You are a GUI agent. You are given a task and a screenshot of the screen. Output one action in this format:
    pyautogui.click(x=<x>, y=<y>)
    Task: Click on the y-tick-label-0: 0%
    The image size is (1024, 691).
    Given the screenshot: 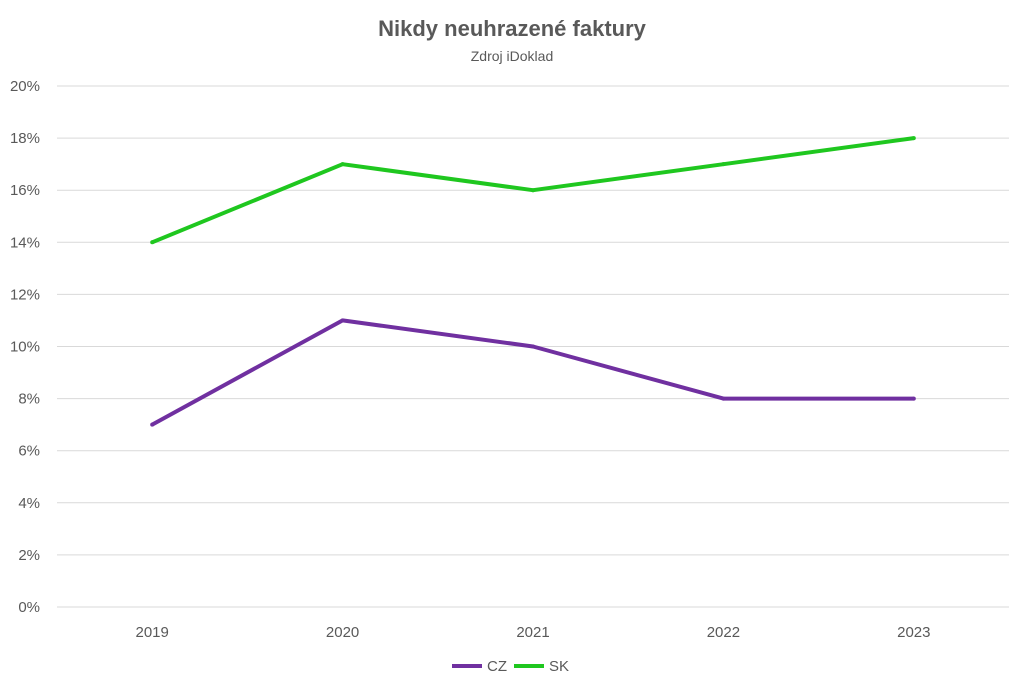 What is the action you would take?
    pyautogui.click(x=29, y=607)
    